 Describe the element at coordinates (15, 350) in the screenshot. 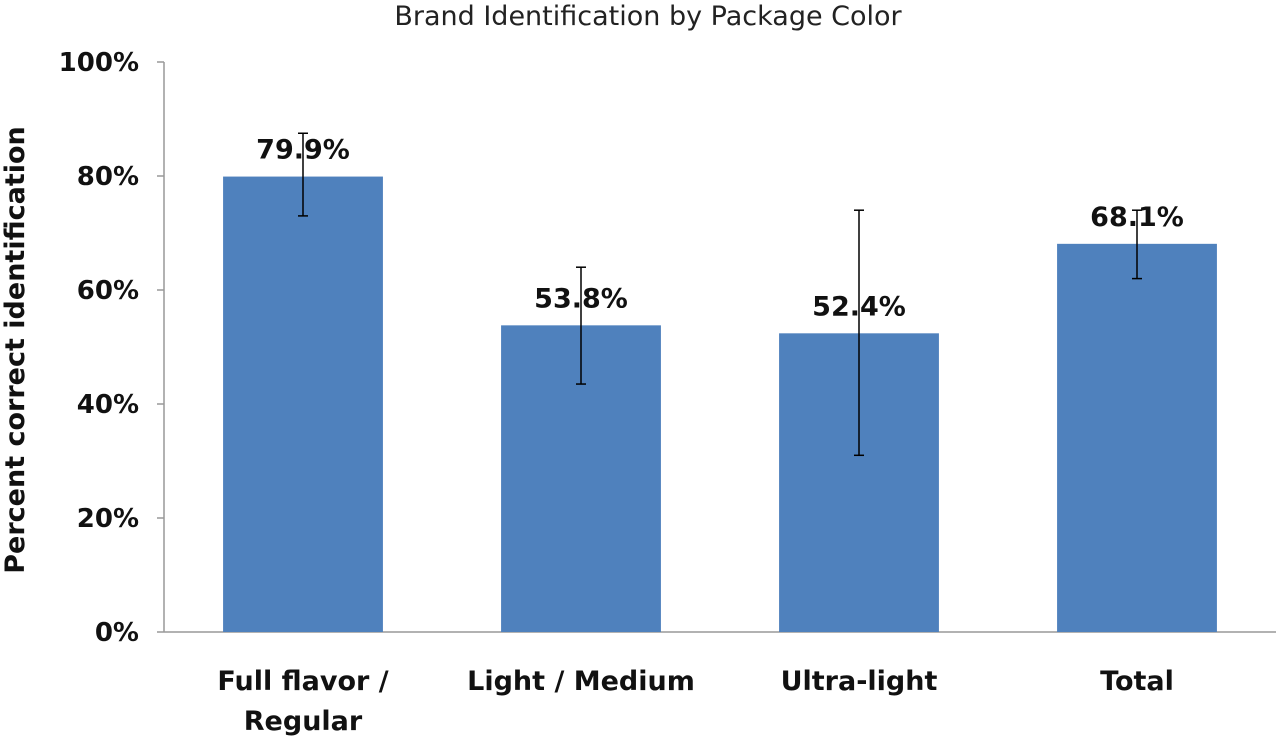

I see `y-axis-label: Percent correct identification` at that location.